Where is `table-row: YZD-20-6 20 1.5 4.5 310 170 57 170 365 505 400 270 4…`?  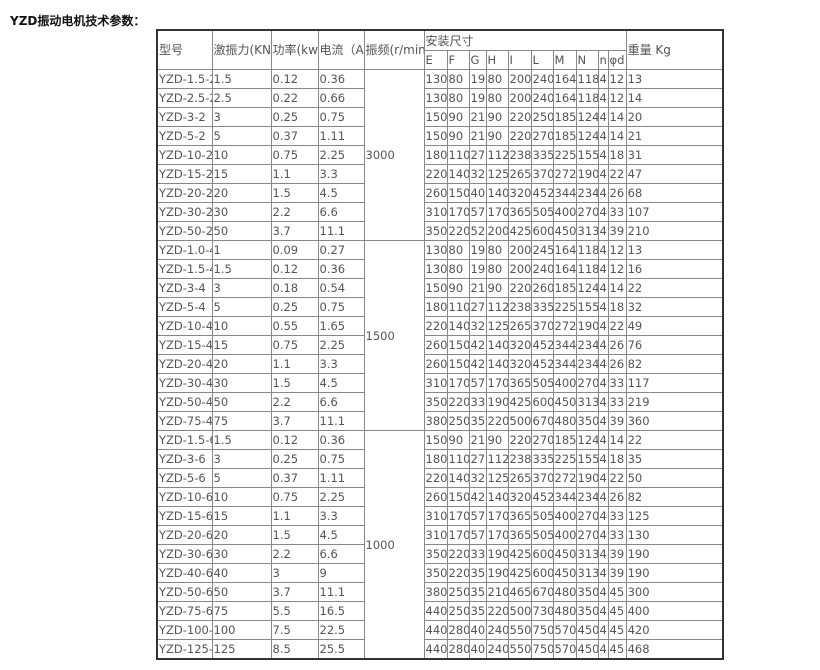
table-row: YZD-20-6 20 1.5 4.5 310 170 57 170 365 505 400 270 4… is located at coordinates (440, 535).